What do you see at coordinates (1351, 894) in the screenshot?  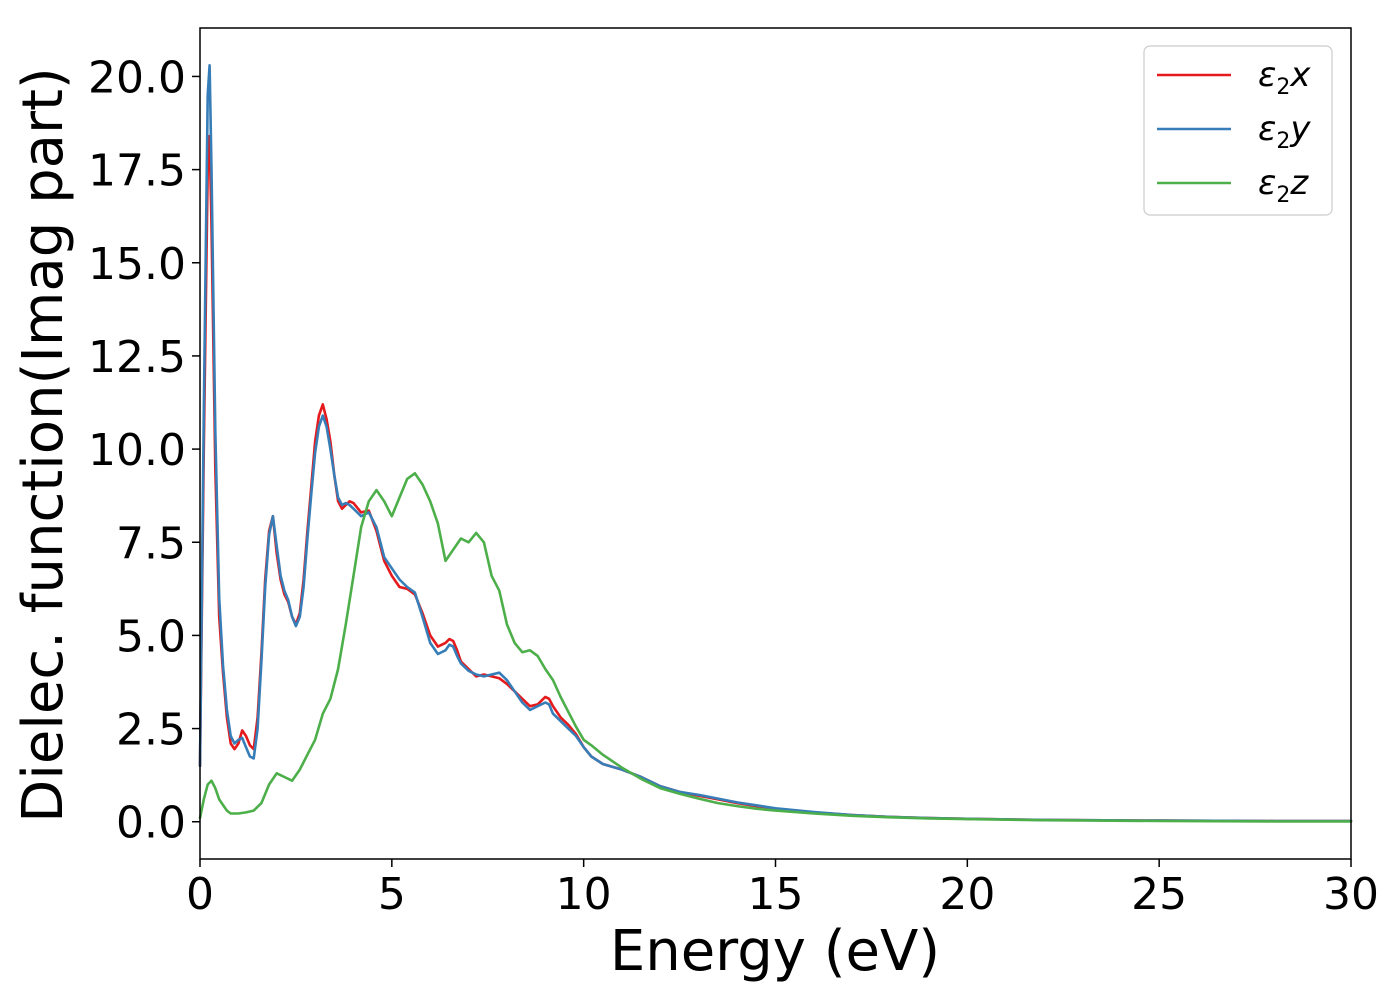 I see `x-tick-label: 30` at bounding box center [1351, 894].